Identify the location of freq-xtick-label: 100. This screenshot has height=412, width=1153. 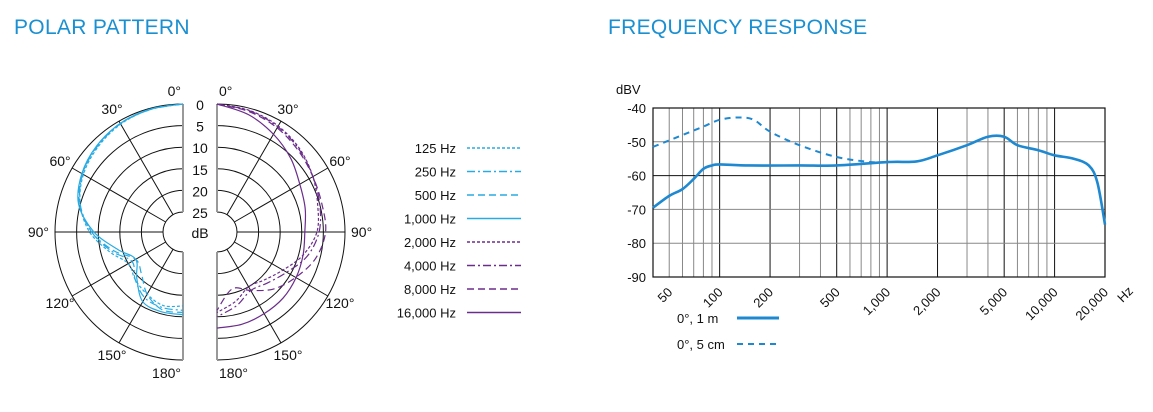
(713, 298).